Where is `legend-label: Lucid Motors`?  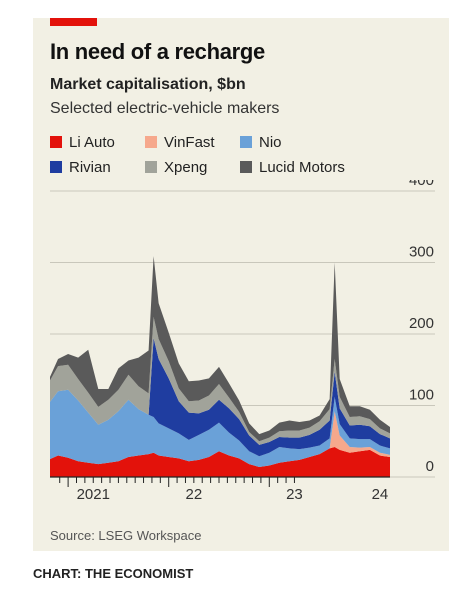
legend-label: Lucid Motors is located at coordinates (302, 167).